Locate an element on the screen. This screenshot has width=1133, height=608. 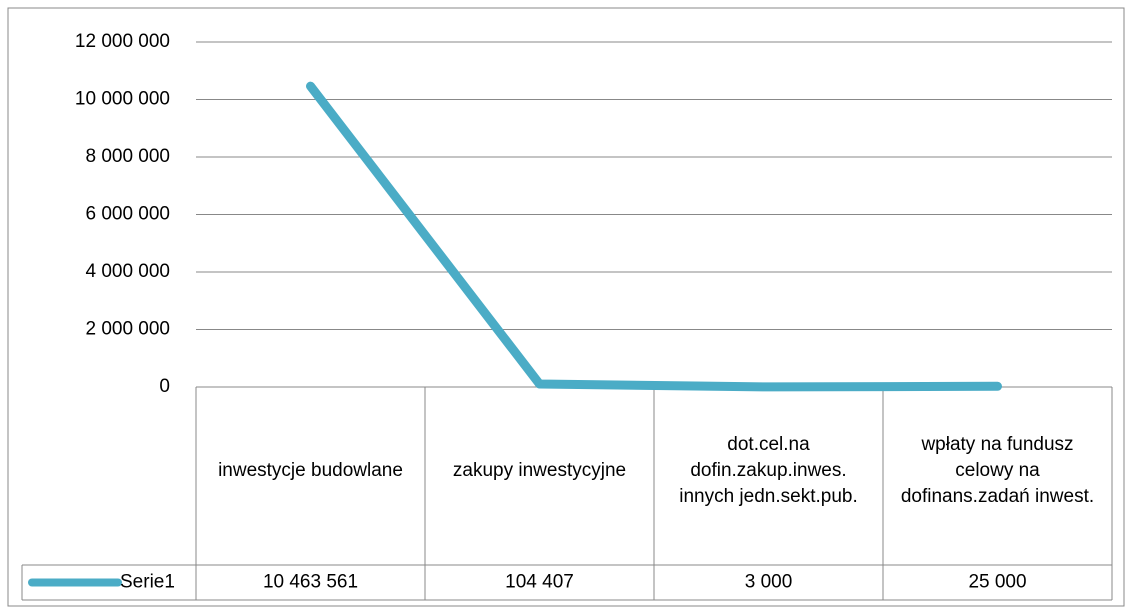
table-value: 25 000 is located at coordinates (997, 582).